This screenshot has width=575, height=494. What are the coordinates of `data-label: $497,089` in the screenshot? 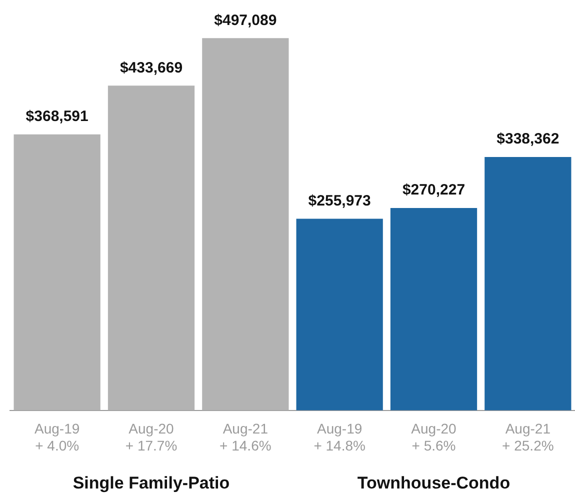 It's located at (245, 20).